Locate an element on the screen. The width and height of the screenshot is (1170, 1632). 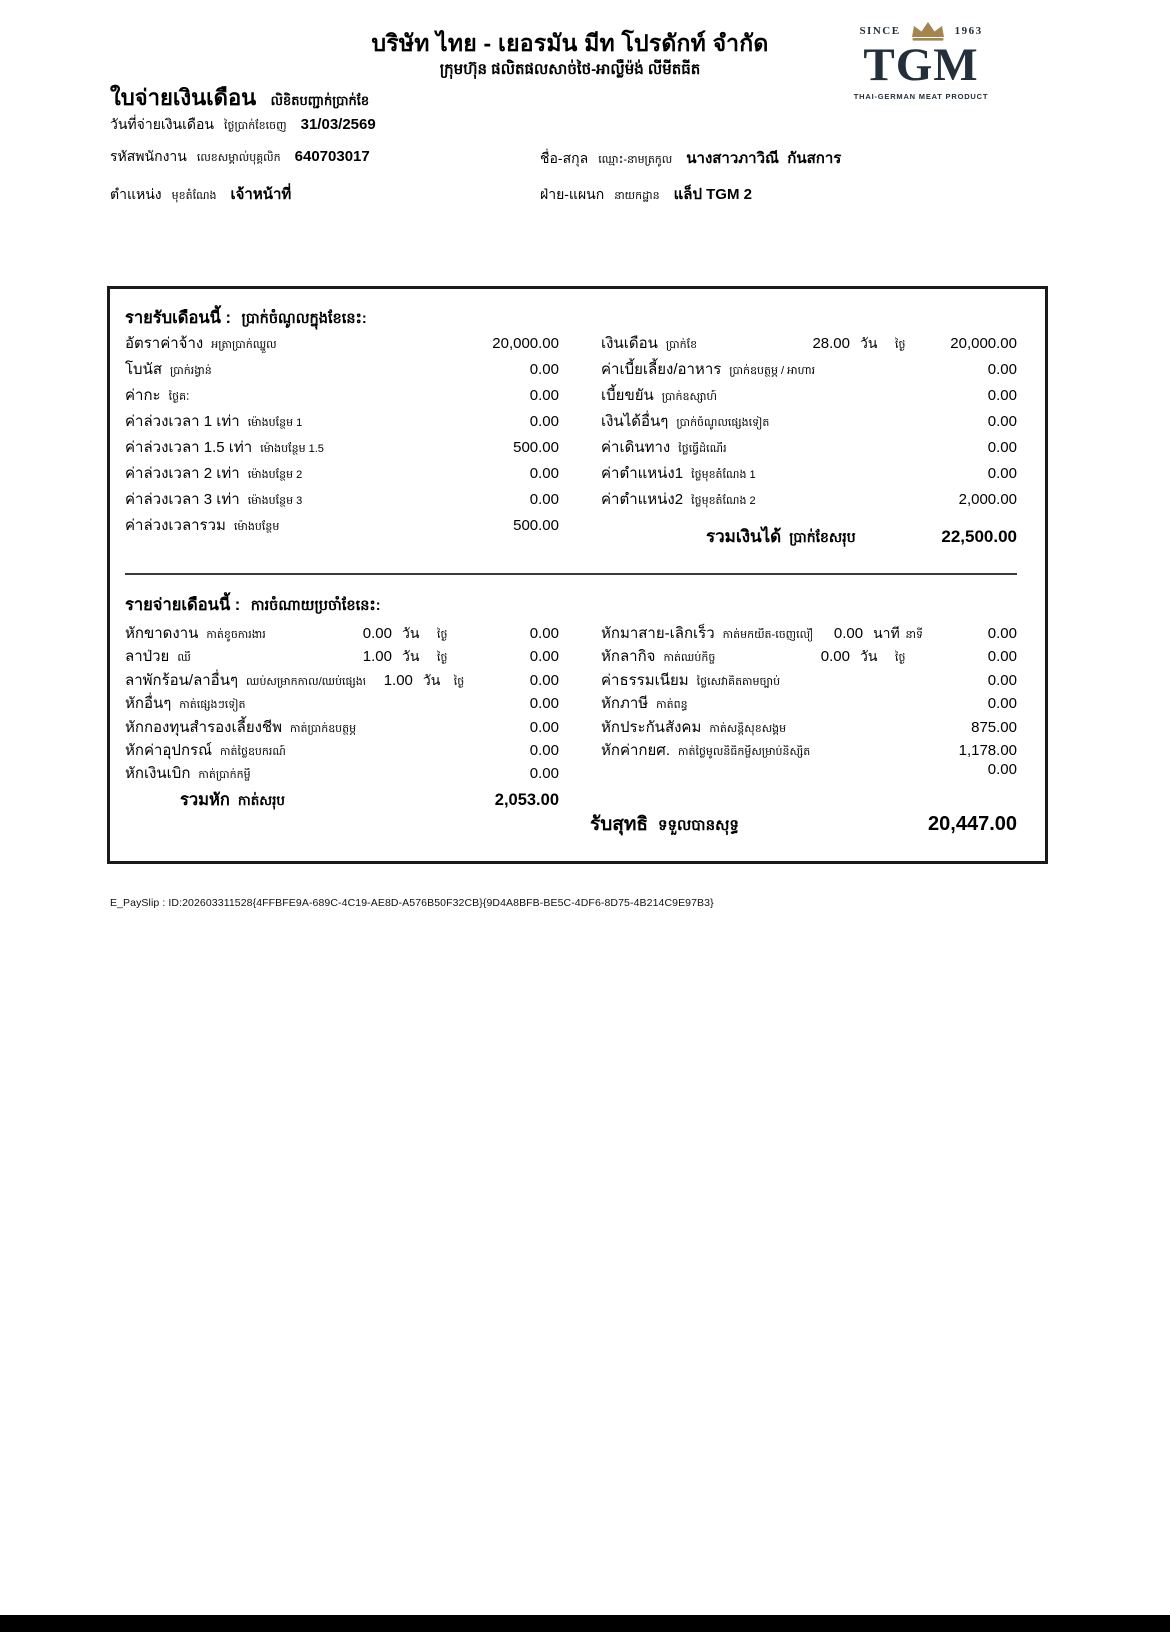
row-label-thai: ลาพักร้อน/ลาอื่นๆ is located at coordinates (182, 680).